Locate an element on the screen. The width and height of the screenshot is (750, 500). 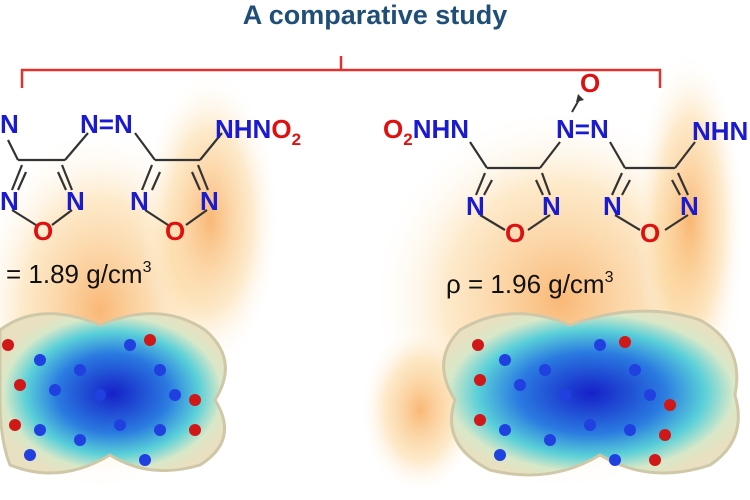
left-density: = 1.89 g/cm3 is located at coordinates (79, 274).